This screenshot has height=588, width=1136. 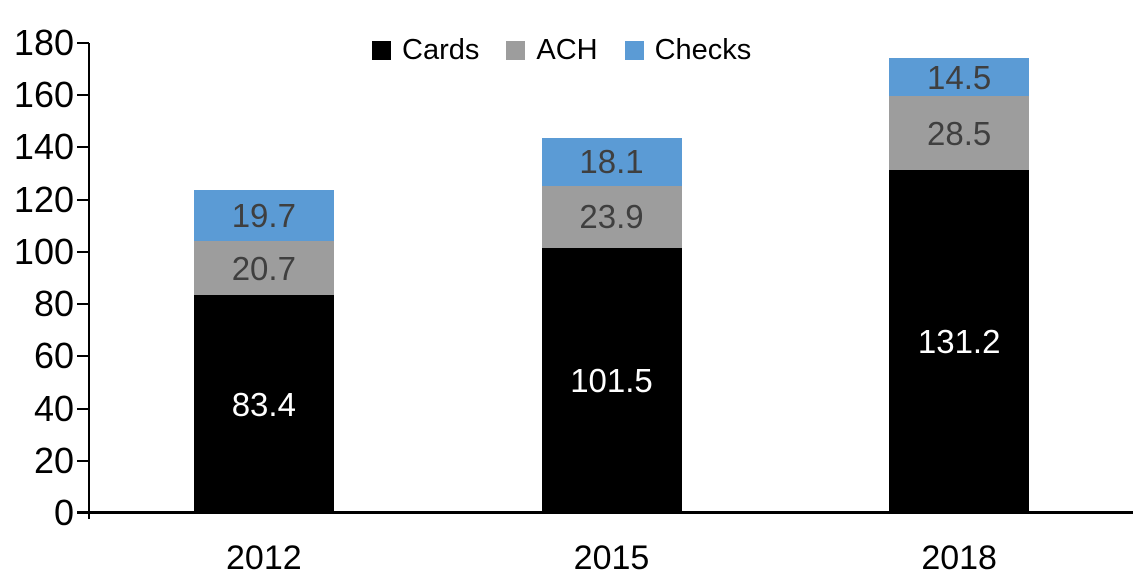 I want to click on y-axis-tick-label: 120, so click(x=43, y=199).